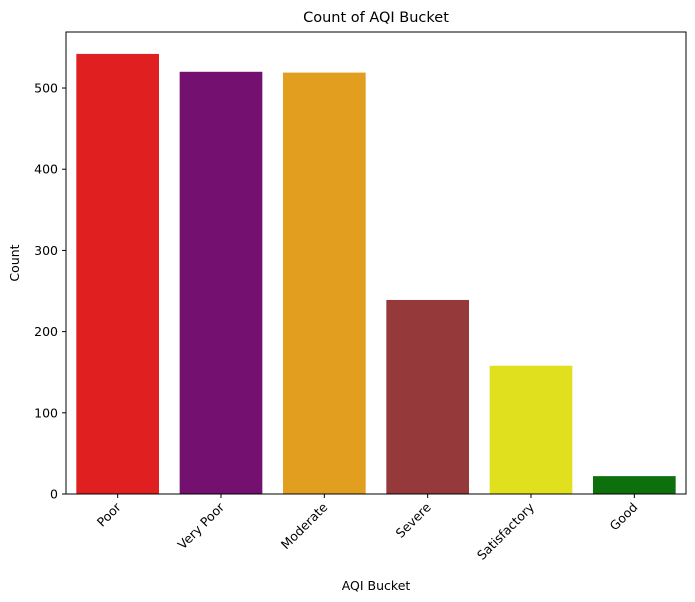 This screenshot has height=602, width=695. Describe the element at coordinates (506, 531) in the screenshot. I see `x-tick-label: Satisfactory` at that location.